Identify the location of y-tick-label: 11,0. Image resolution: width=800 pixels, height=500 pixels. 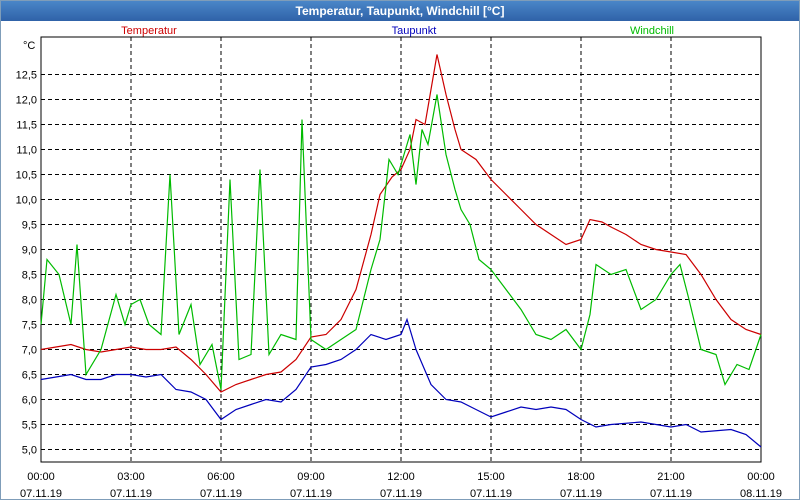
(26, 151).